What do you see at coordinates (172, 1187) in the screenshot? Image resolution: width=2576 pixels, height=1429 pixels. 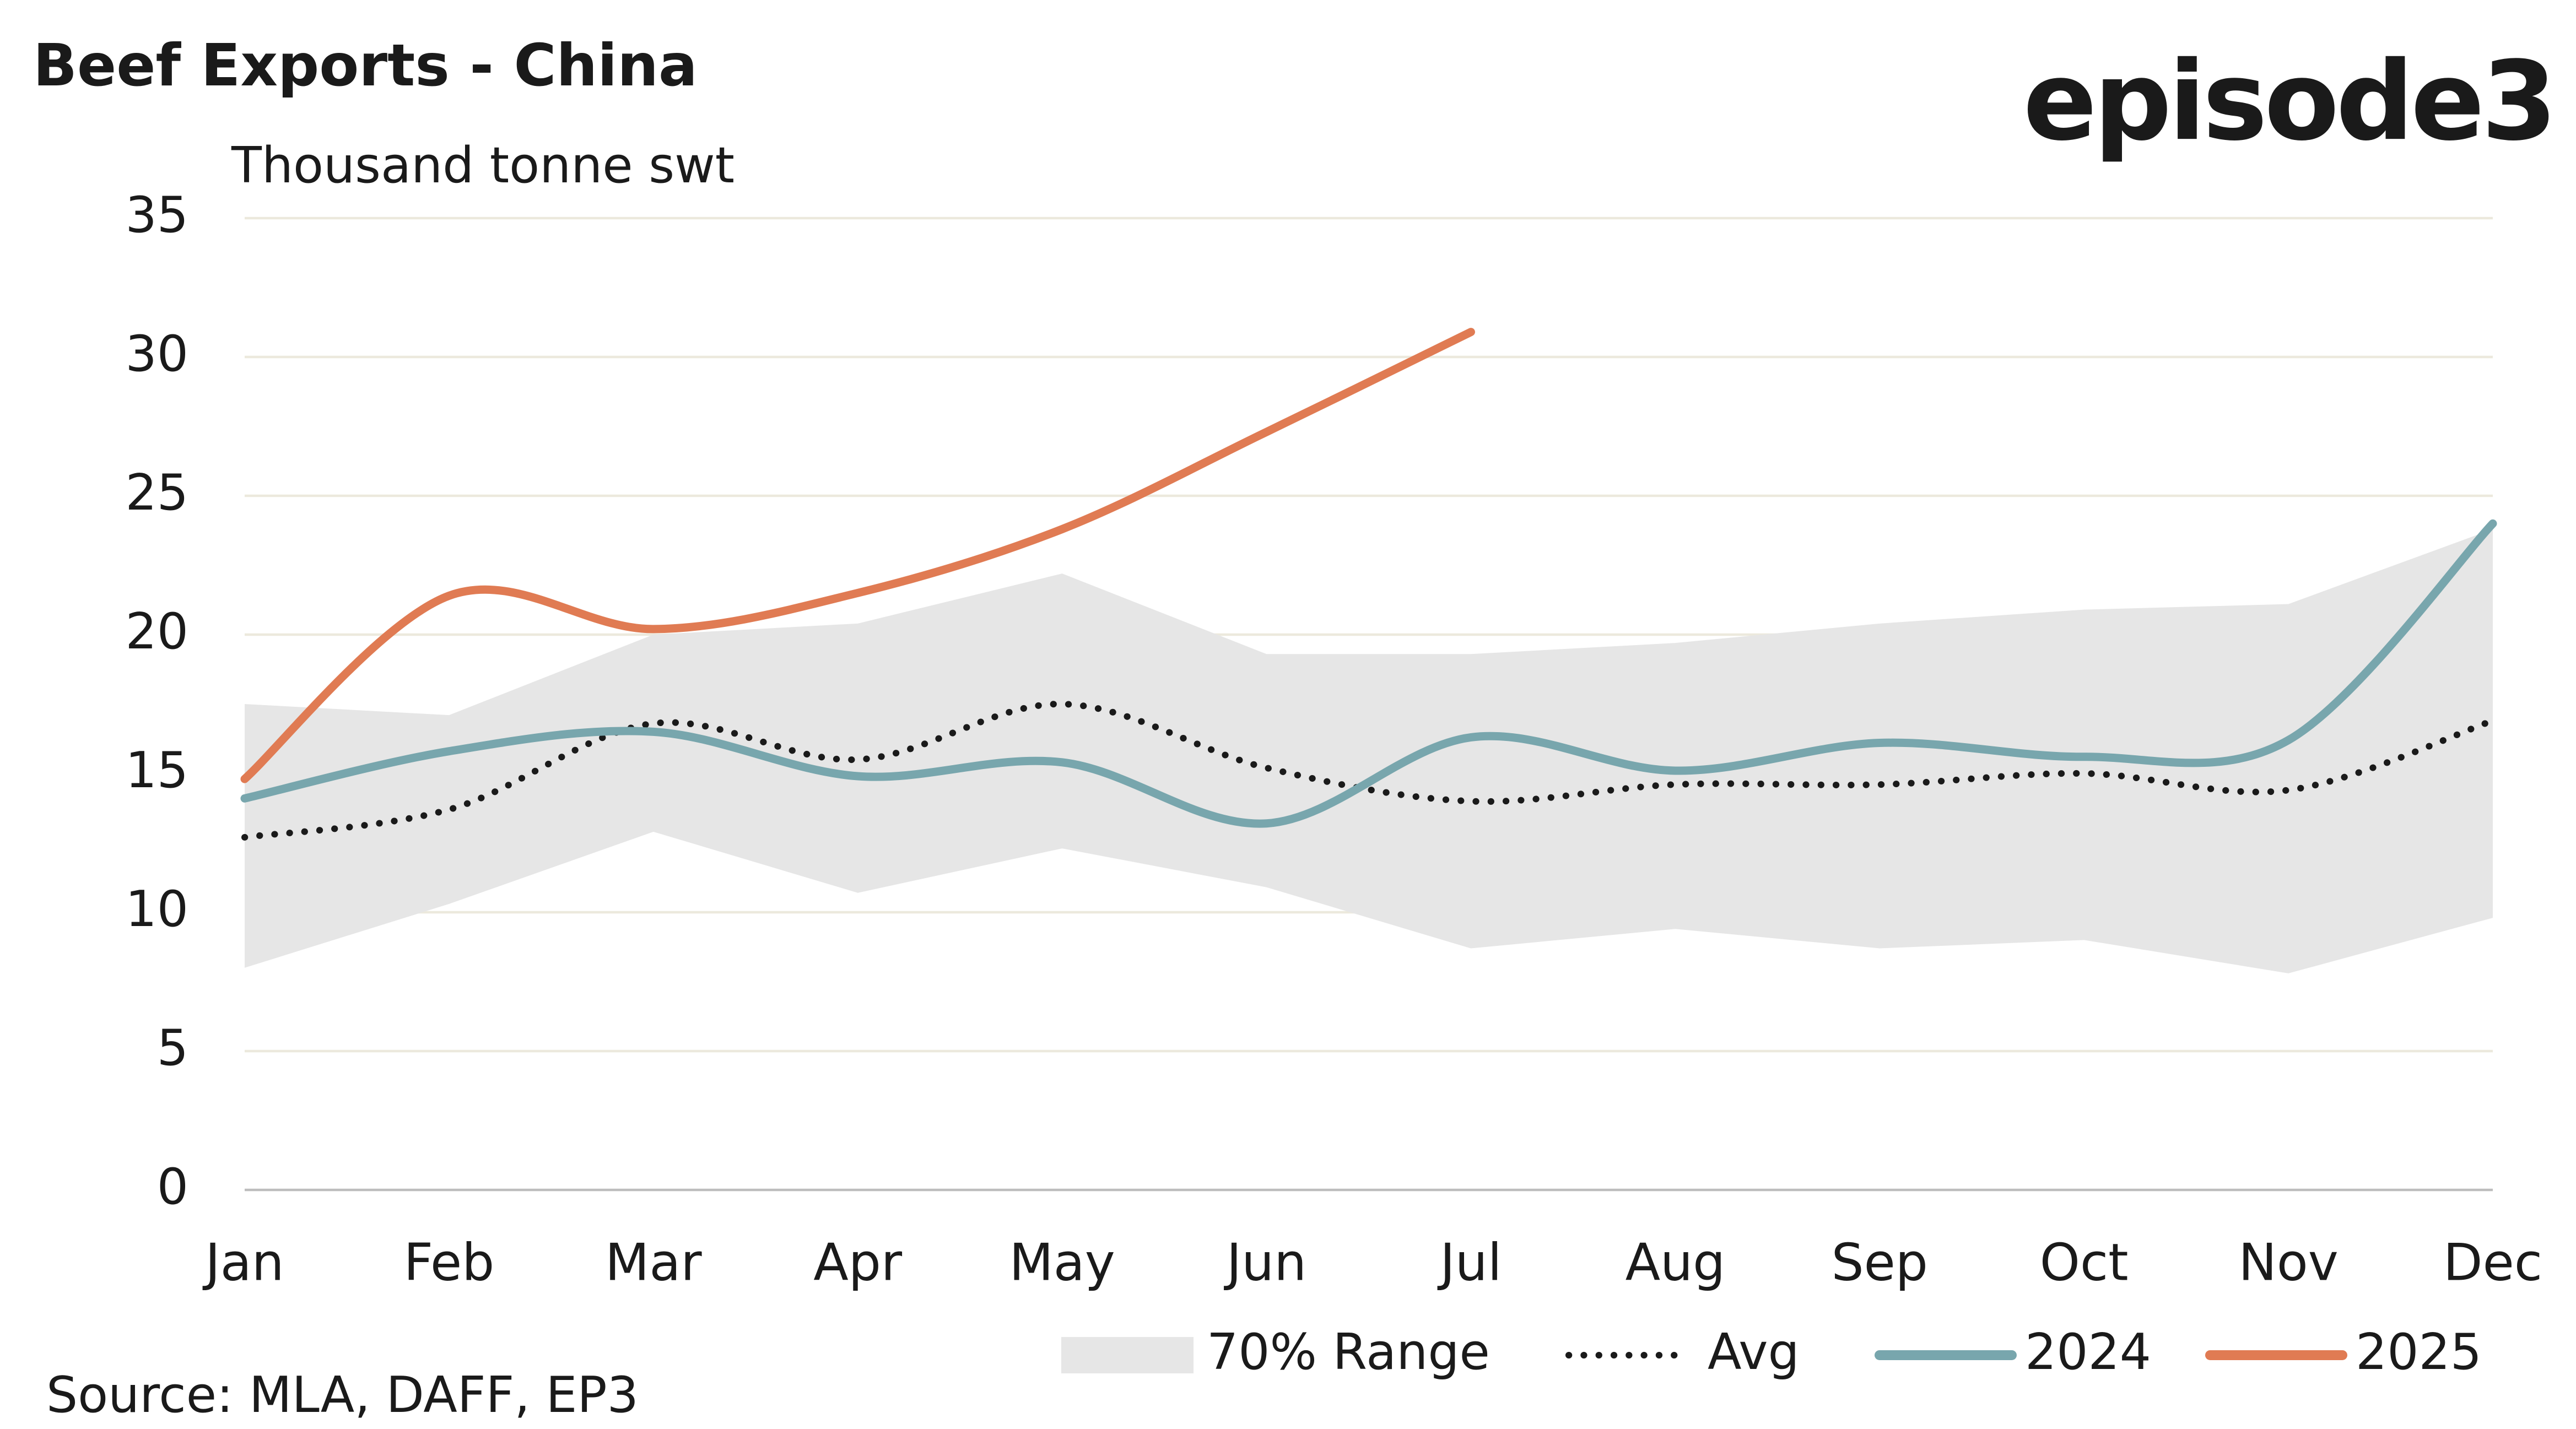 I see `y-tick-label: 0` at bounding box center [172, 1187].